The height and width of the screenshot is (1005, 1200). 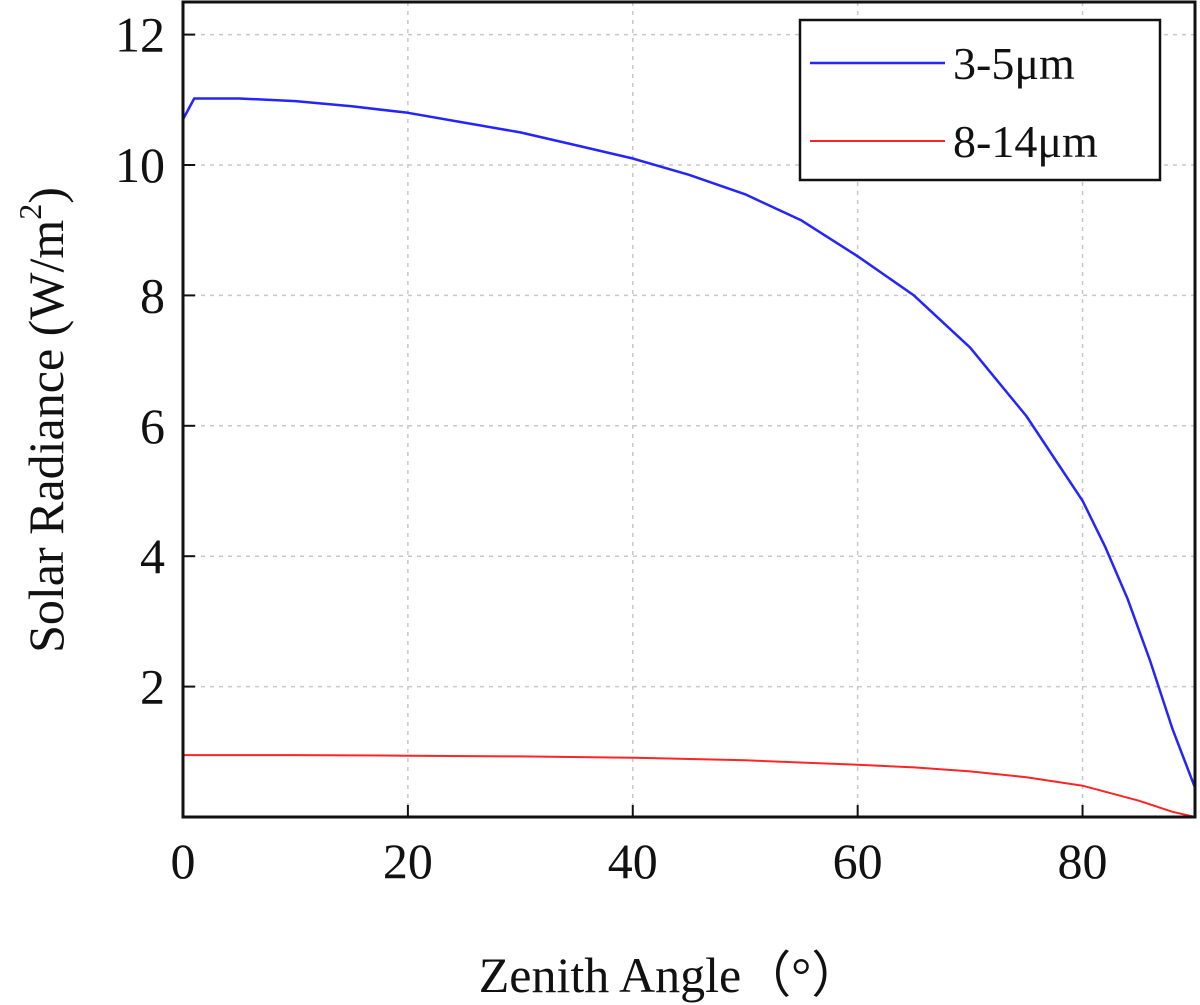 I want to click on y-axis-title: Solar Radiance (W/m2), so click(x=43, y=420).